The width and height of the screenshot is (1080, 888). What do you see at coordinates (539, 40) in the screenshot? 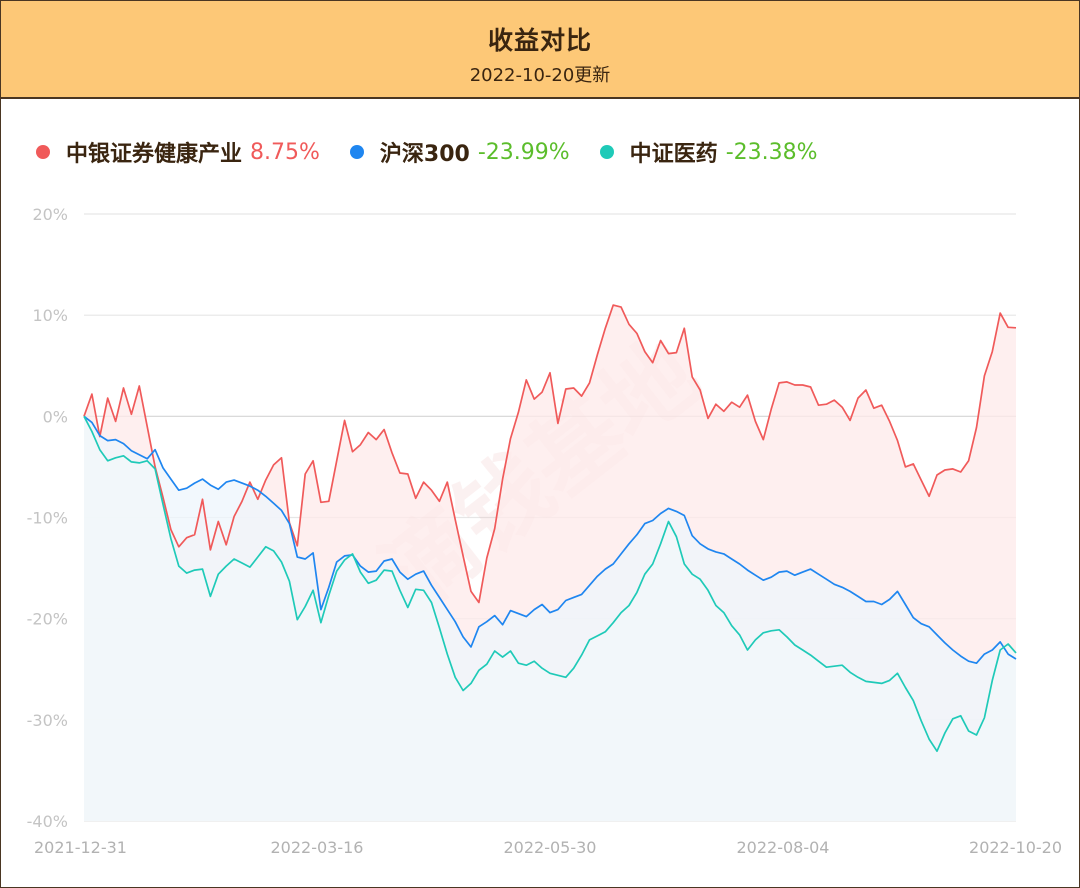
I see `chart-title: 收益对比` at bounding box center [539, 40].